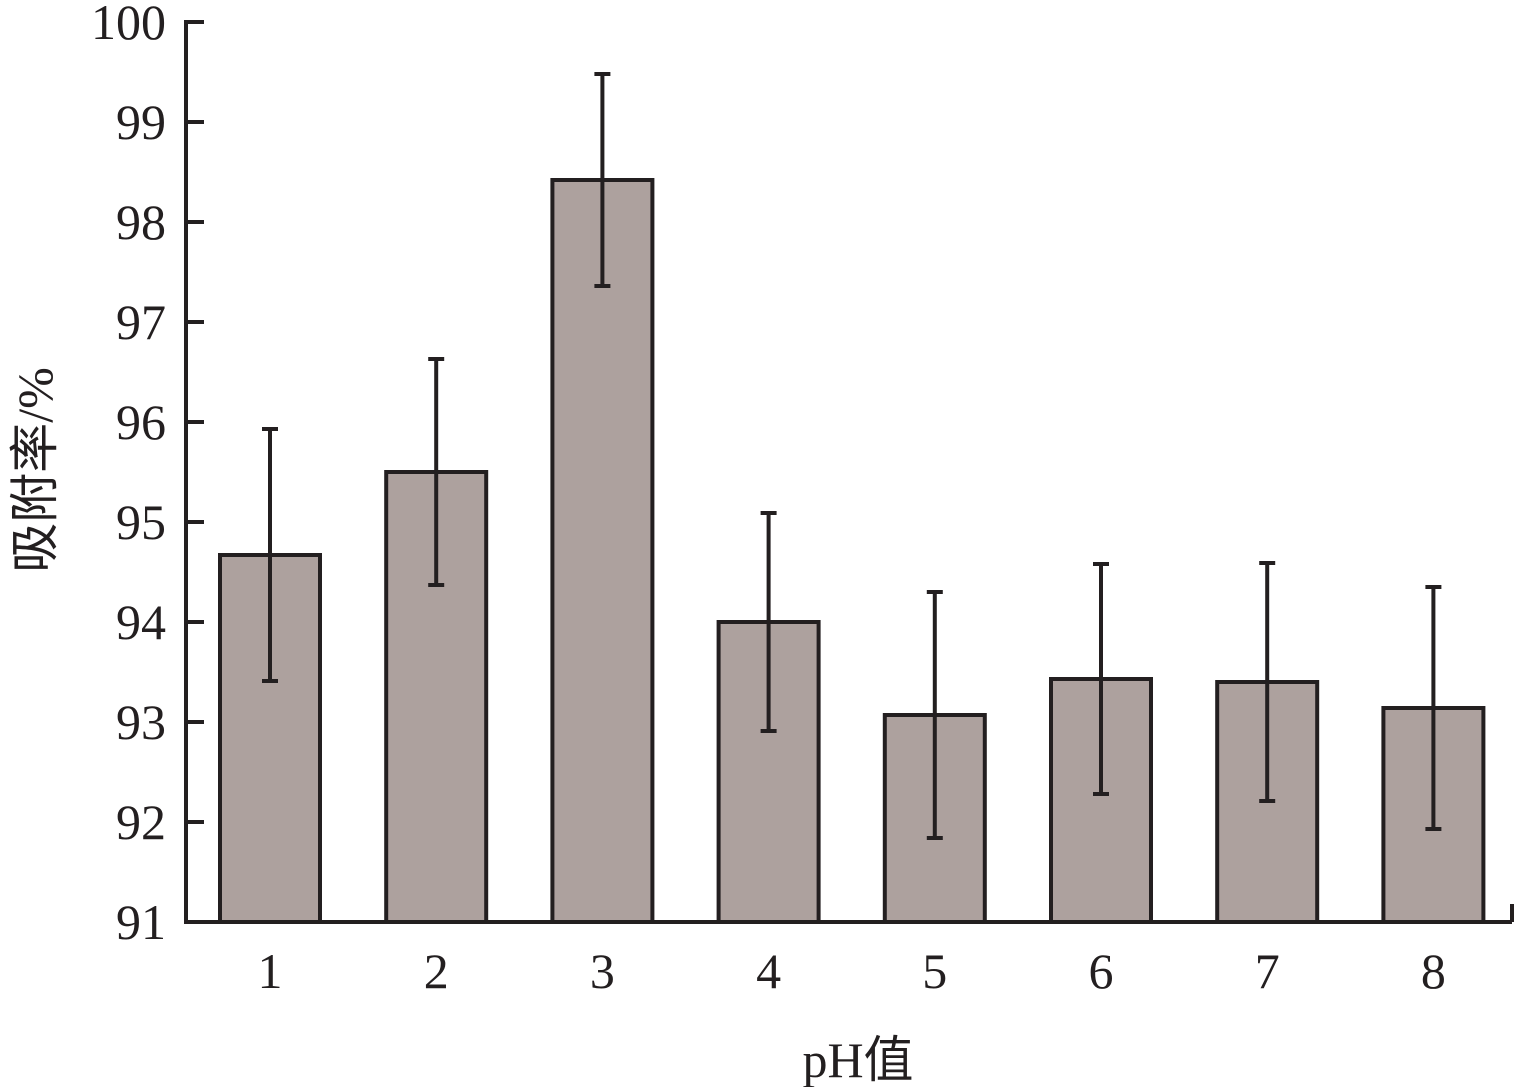  Describe the element at coordinates (141, 822) in the screenshot. I see `y-tick-label-92: 92` at that location.